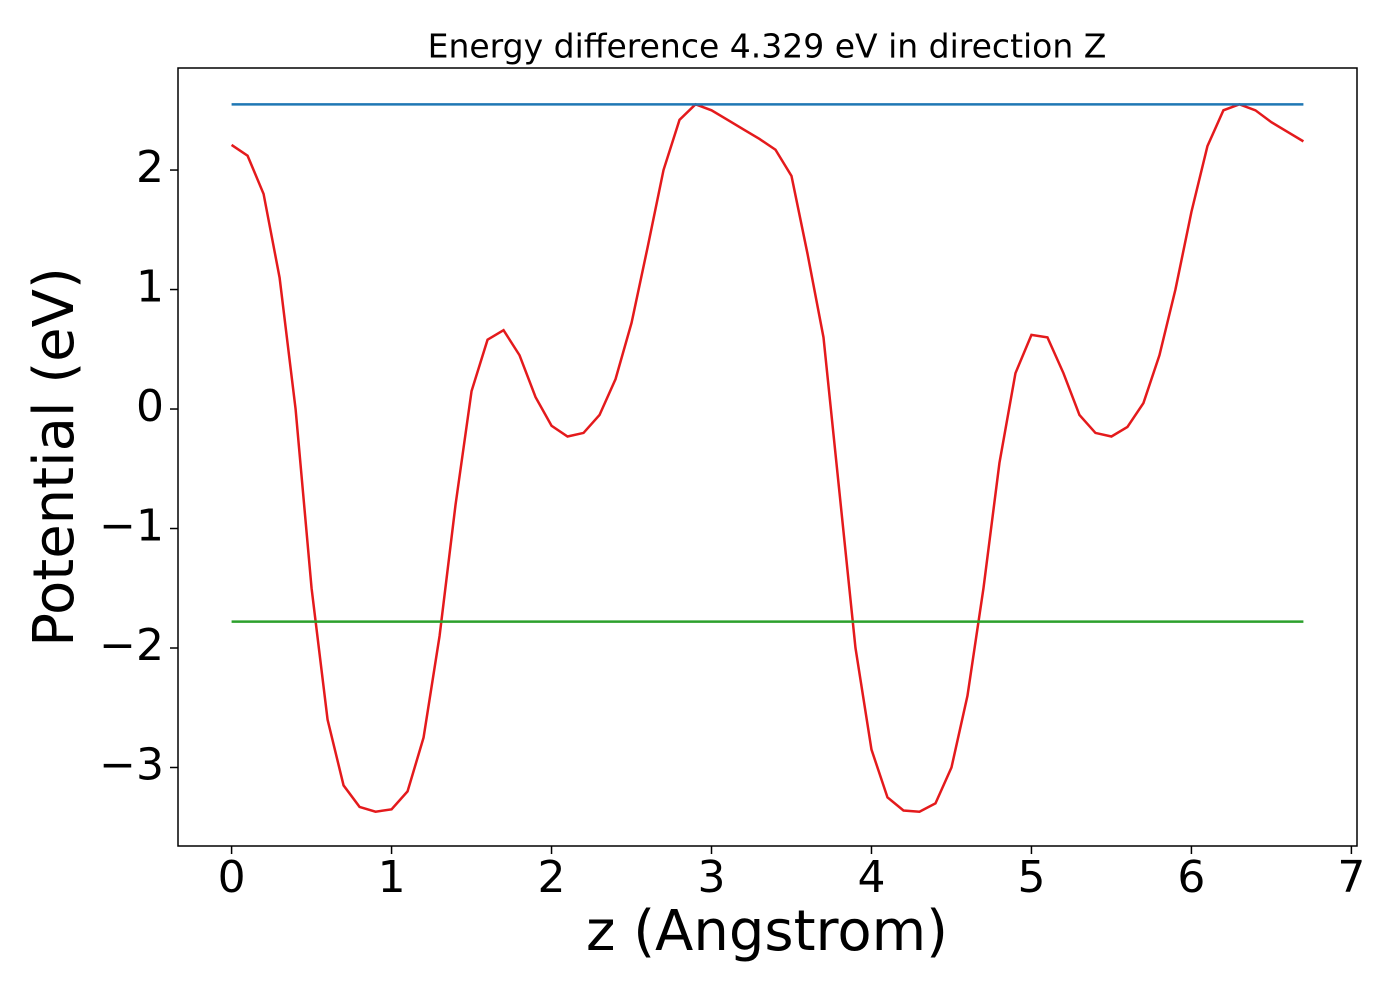  What do you see at coordinates (871, 877) in the screenshot?
I see `x-tick-label: 4` at bounding box center [871, 877].